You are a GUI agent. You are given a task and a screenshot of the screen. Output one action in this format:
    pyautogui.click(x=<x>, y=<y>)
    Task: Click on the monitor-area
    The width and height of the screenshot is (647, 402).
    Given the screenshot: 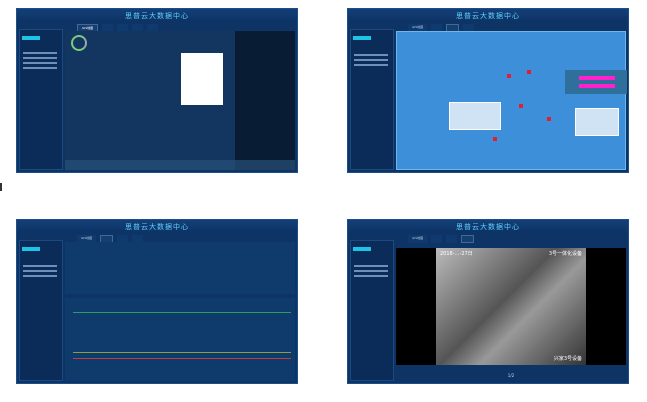 What is the action you would take?
    pyautogui.click(x=180, y=311)
    